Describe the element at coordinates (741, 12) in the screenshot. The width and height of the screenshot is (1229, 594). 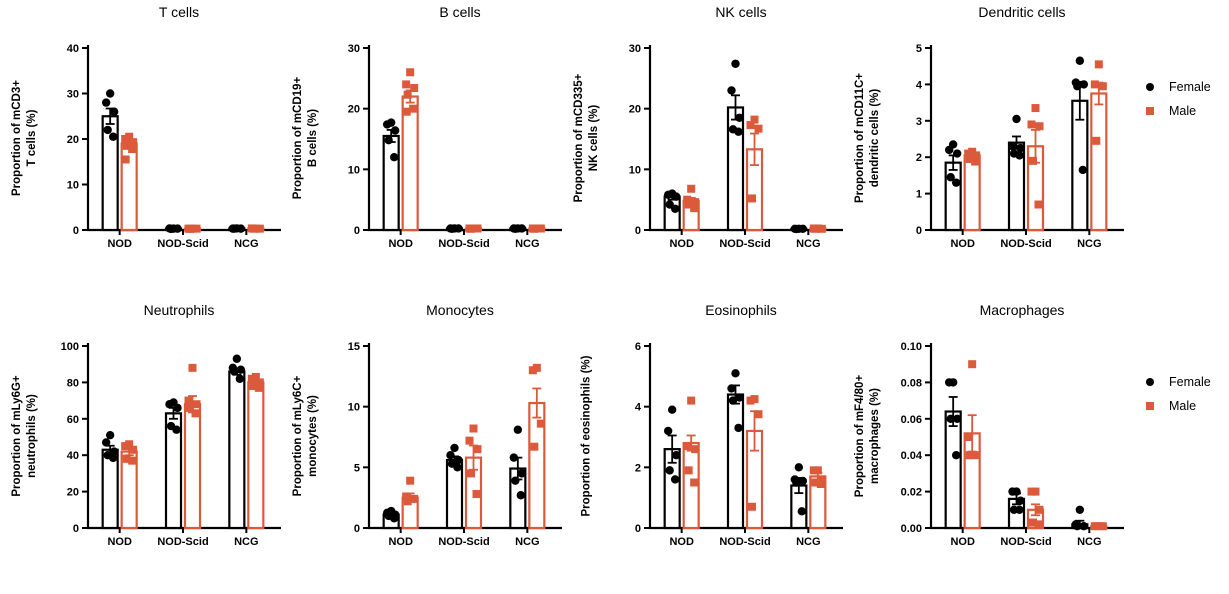
I see `chart-title: NK cells` at that location.